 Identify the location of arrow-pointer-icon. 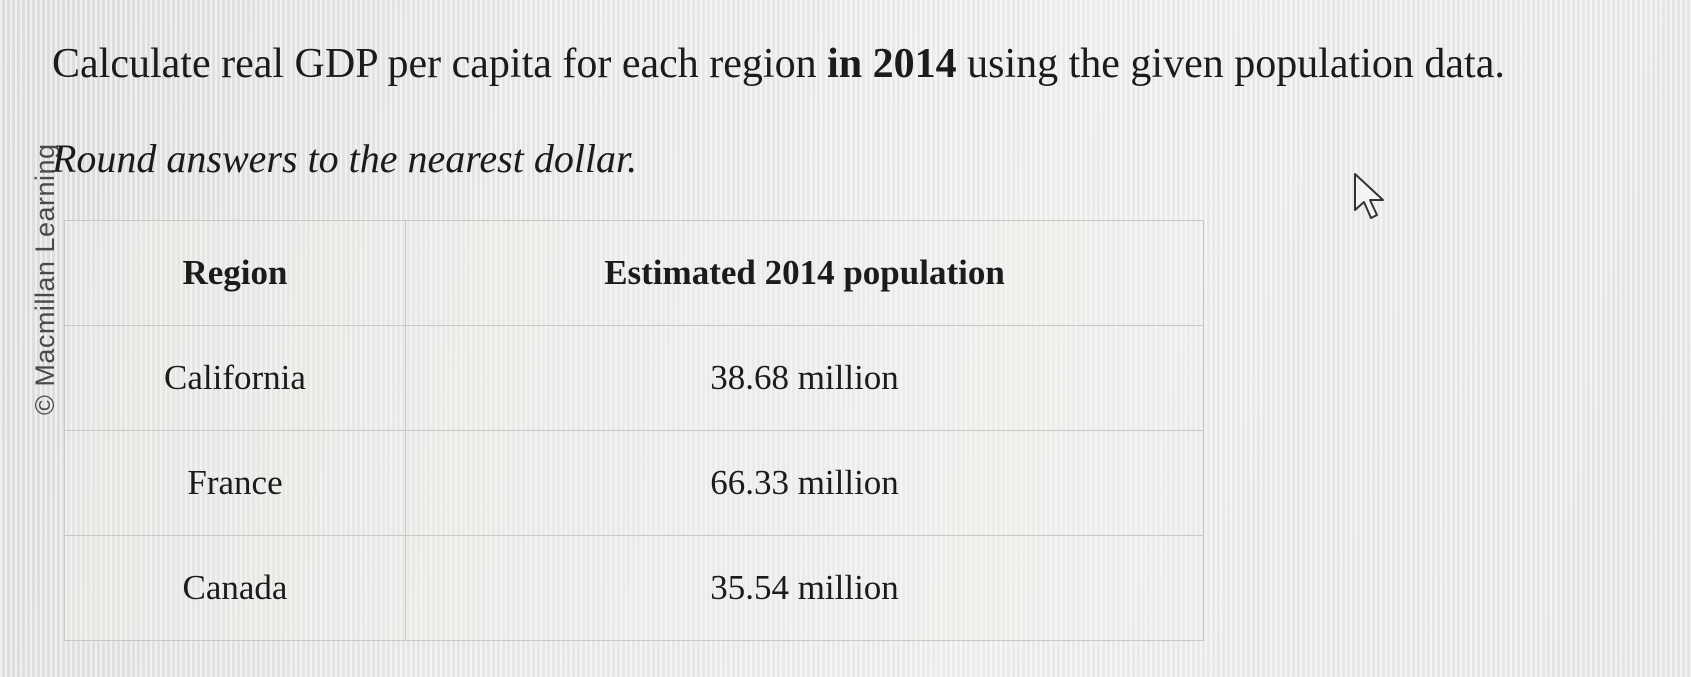
(1369, 196).